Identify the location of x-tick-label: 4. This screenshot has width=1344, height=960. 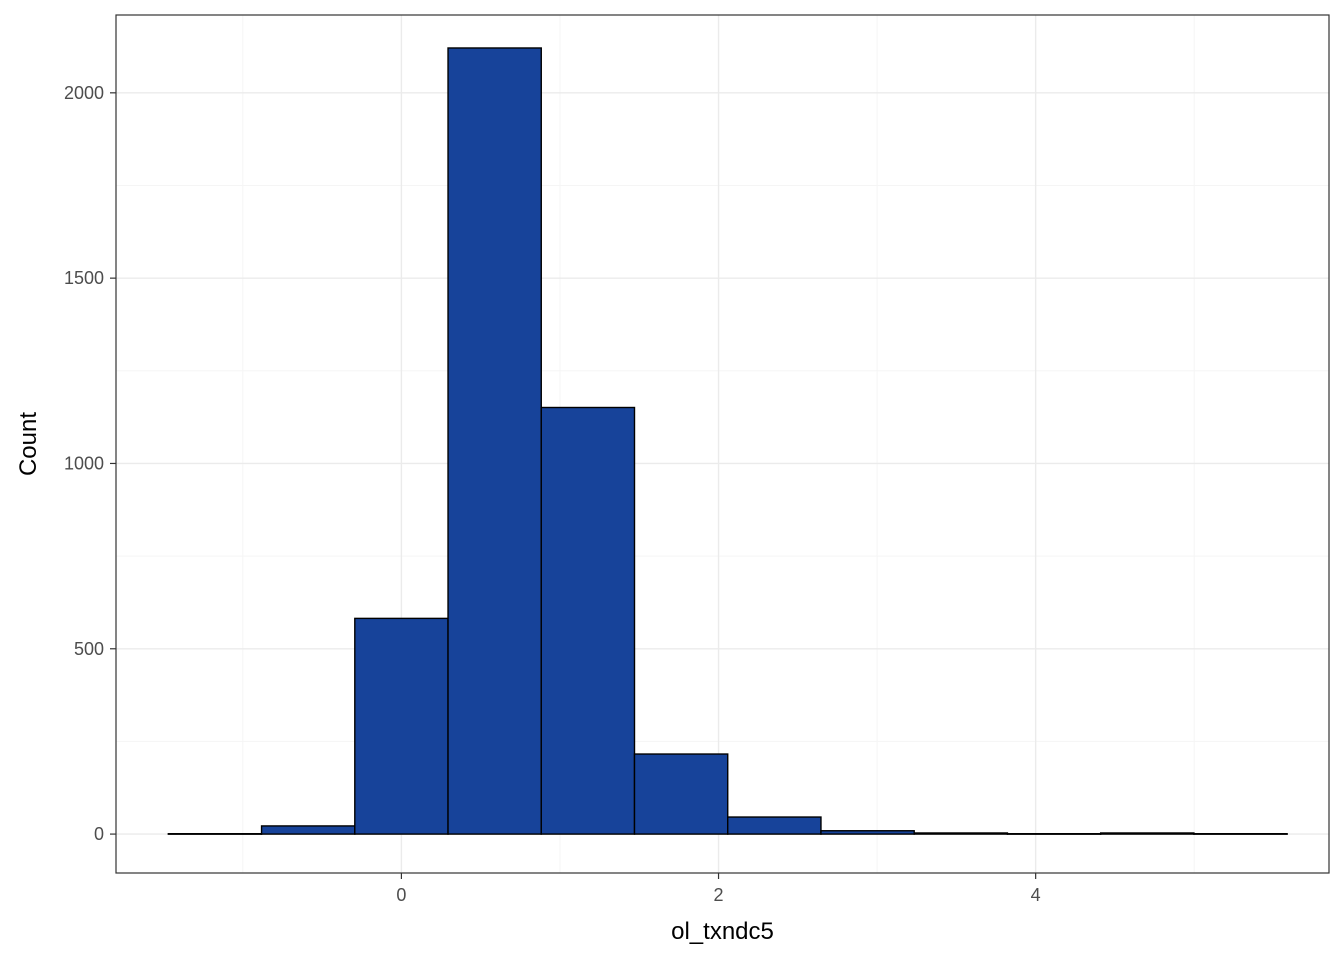
(1036, 895).